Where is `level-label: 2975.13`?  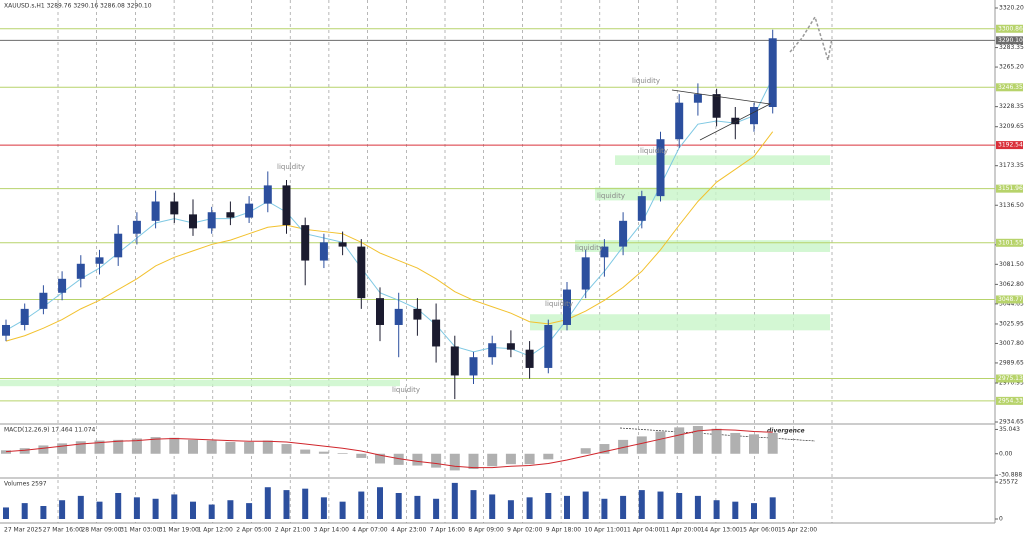
level-label: 2975.13 is located at coordinates (1010, 378).